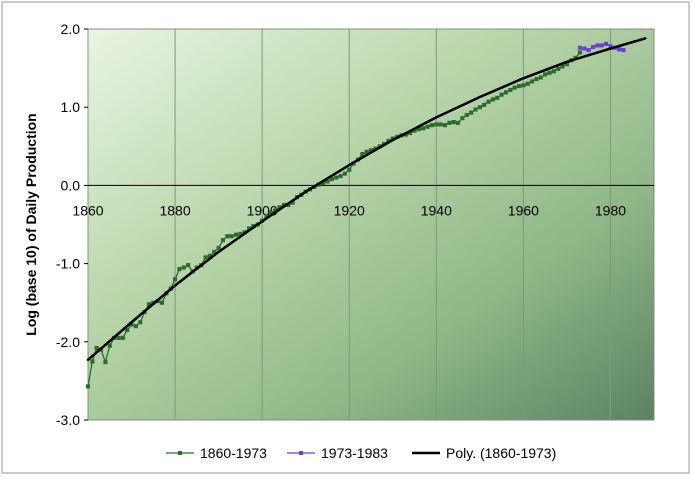 The image size is (692, 481). I want to click on y-axis-label: Log (base 10) of Daily Production, so click(31, 224).